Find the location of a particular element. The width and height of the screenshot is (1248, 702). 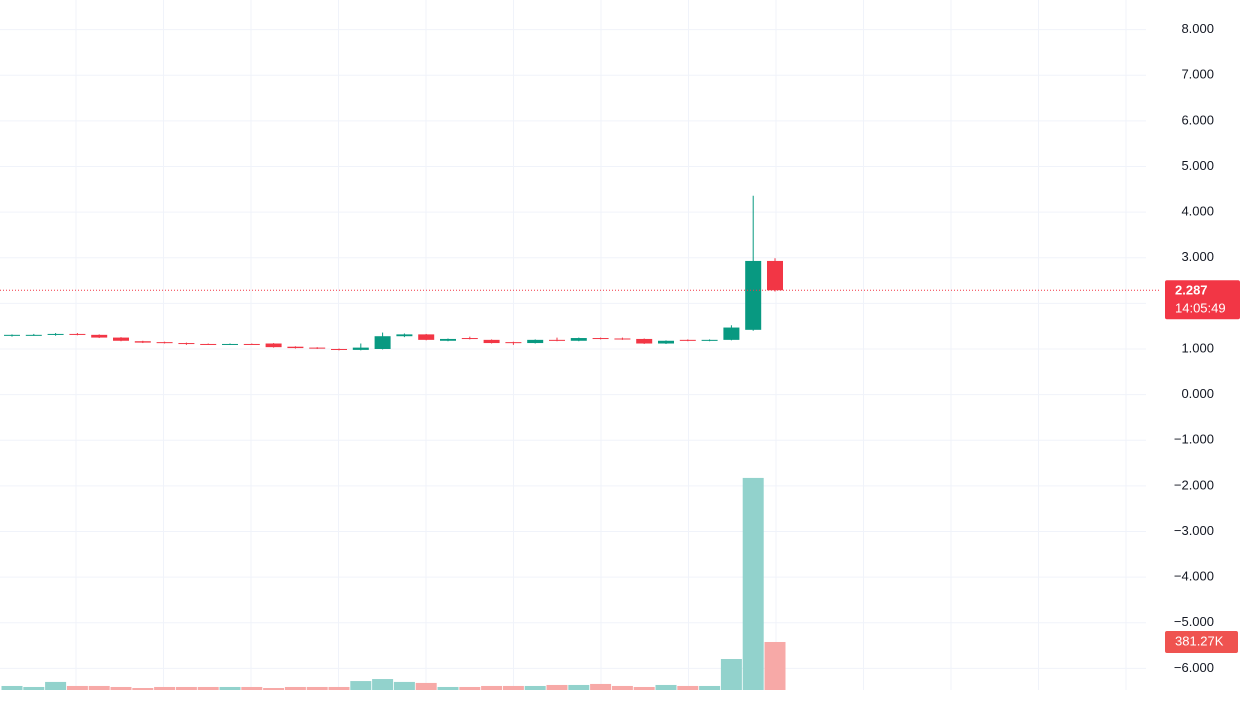

y-tick-label: 6.000 is located at coordinates (1197, 119).